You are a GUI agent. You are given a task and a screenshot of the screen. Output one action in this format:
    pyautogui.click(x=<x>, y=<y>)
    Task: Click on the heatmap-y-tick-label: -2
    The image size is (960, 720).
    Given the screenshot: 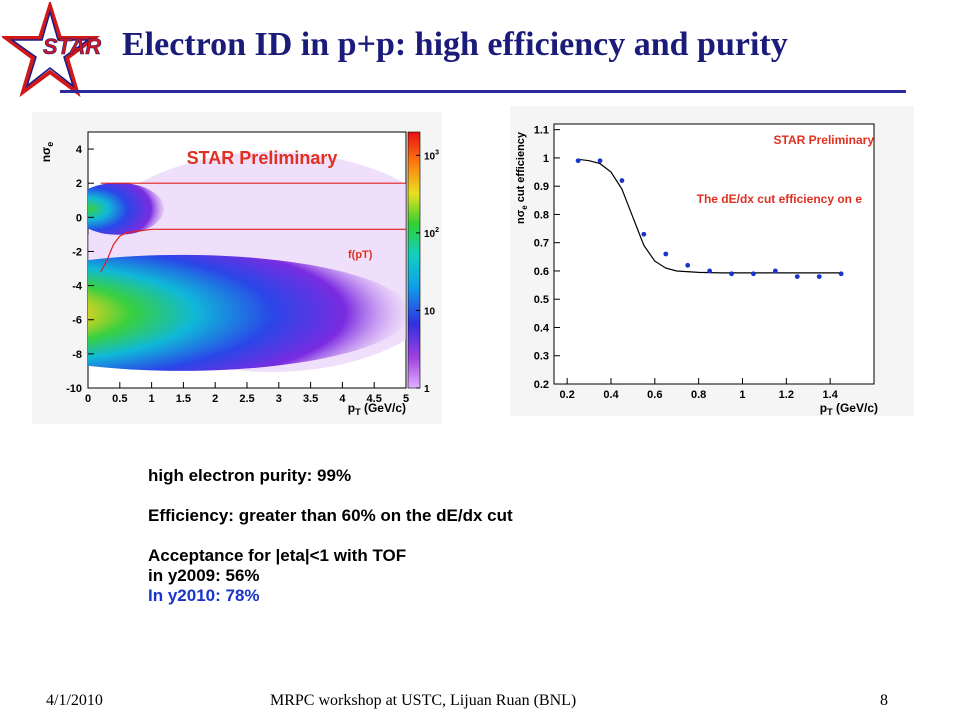 What is the action you would take?
    pyautogui.click(x=77, y=252)
    